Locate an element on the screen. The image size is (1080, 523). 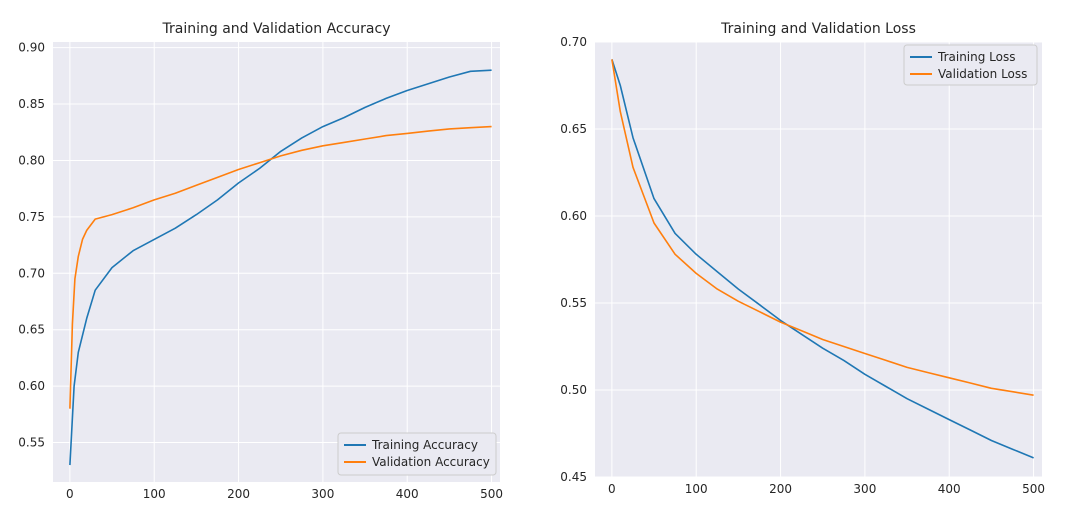
y-tick-label: 0.90 is located at coordinates (31, 48).